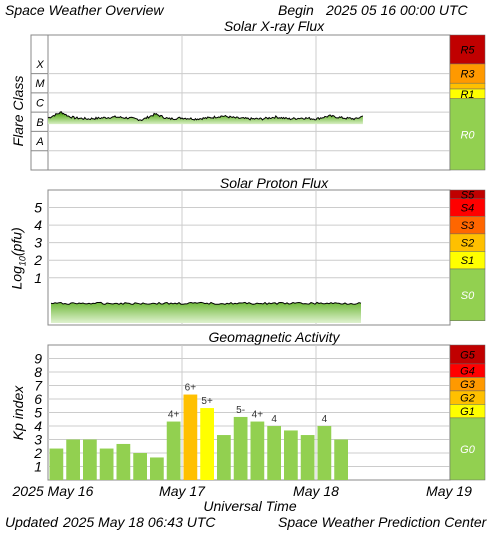 The width and height of the screenshot is (500, 533). I want to click on overview-title: Space Weather Overview, so click(84, 10).